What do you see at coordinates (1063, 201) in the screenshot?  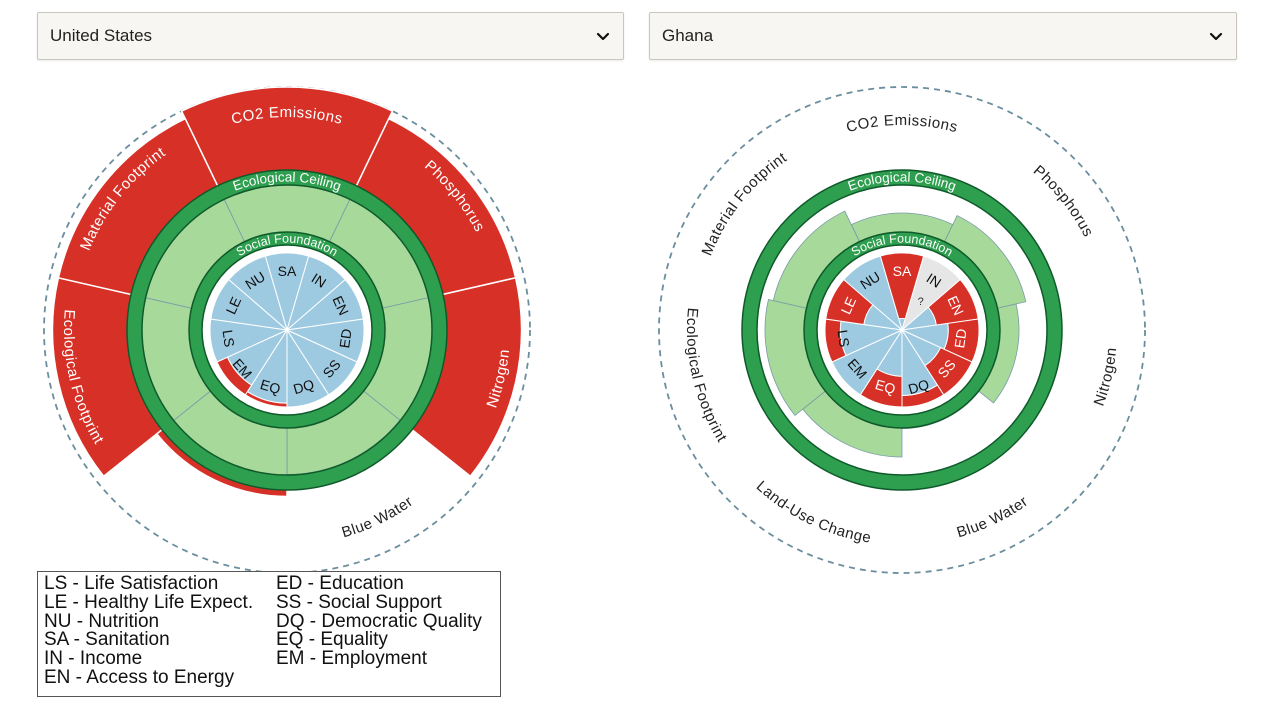 I see `ecological-category-label: Phosphorus` at bounding box center [1063, 201].